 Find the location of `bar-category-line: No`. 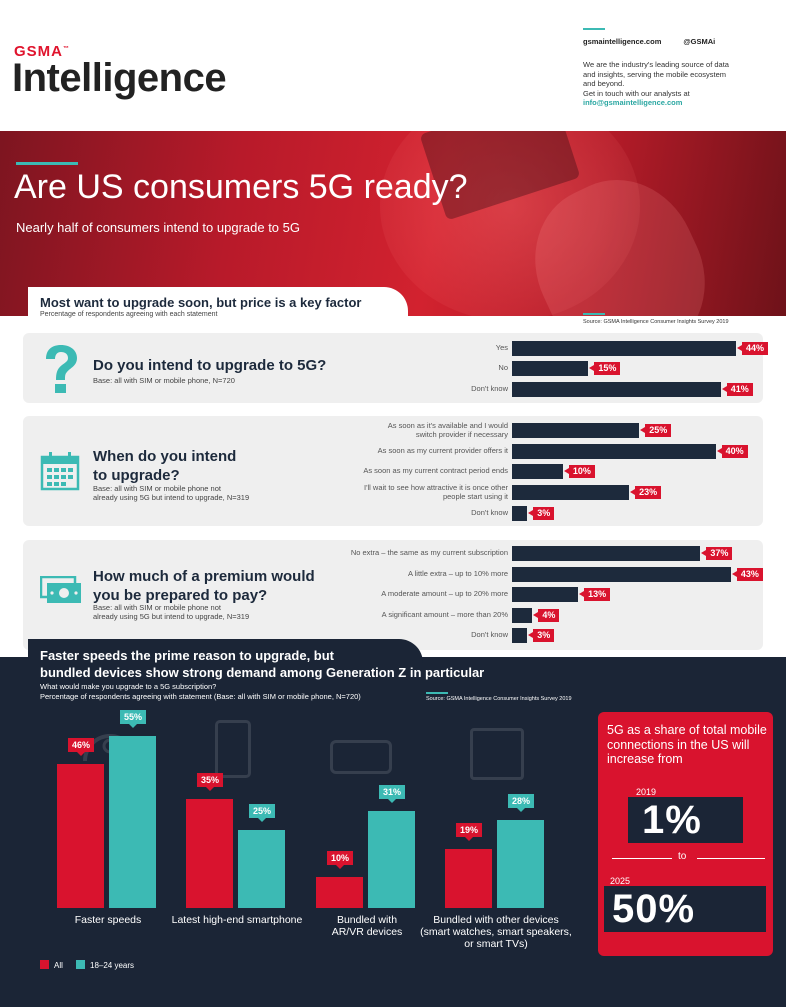

bar-category-line: No is located at coordinates (503, 368).